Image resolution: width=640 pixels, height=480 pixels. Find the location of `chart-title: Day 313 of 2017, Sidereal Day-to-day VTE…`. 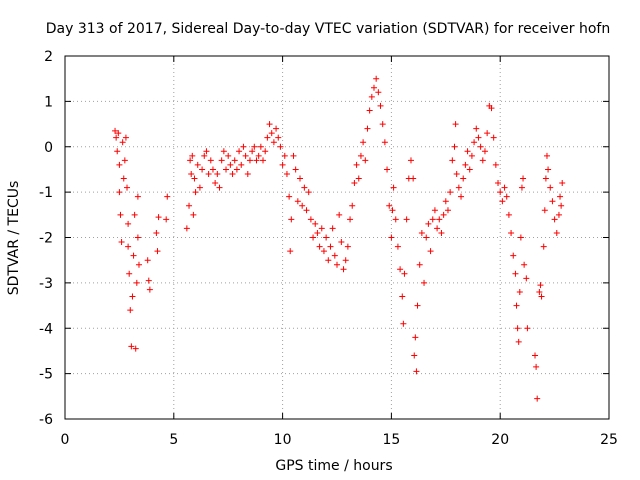

chart-title: Day 313 of 2017, Sidereal Day-to-day VTE… is located at coordinates (328, 29).